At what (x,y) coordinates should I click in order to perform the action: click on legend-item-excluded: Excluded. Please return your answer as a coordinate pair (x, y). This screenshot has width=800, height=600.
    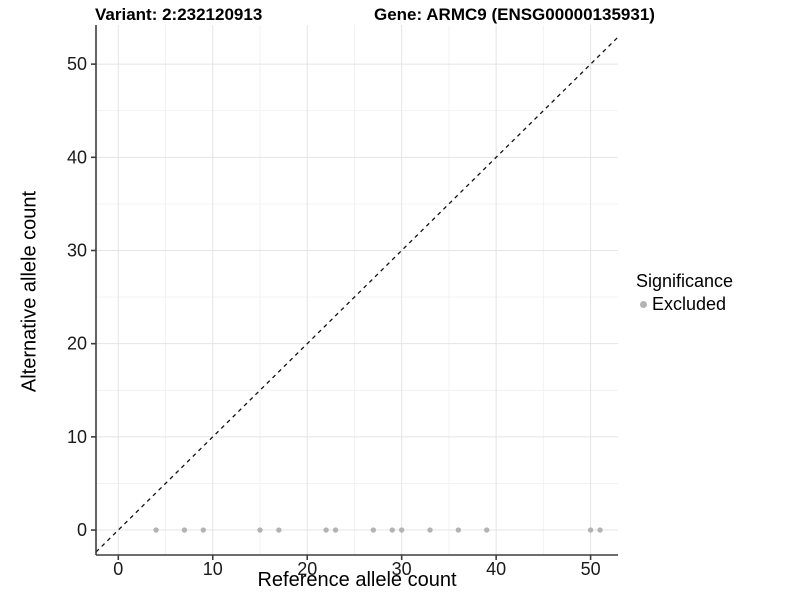
    Looking at the image, I should click on (686, 304).